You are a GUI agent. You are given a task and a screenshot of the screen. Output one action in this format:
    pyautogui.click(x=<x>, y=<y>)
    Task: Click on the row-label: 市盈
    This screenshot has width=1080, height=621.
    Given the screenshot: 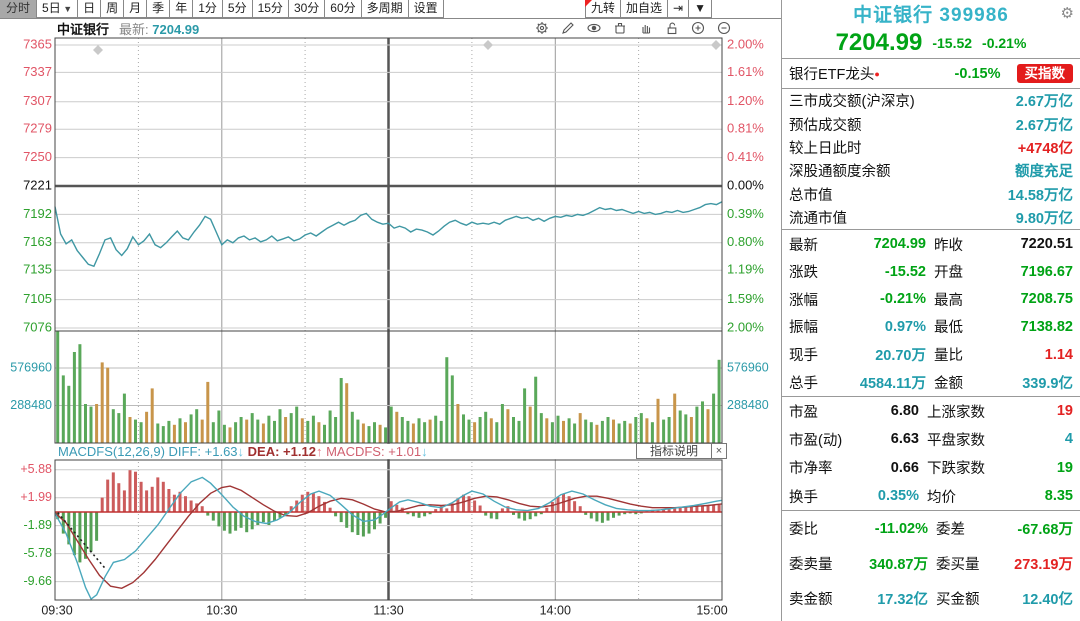 What is the action you would take?
    pyautogui.click(x=803, y=412)
    